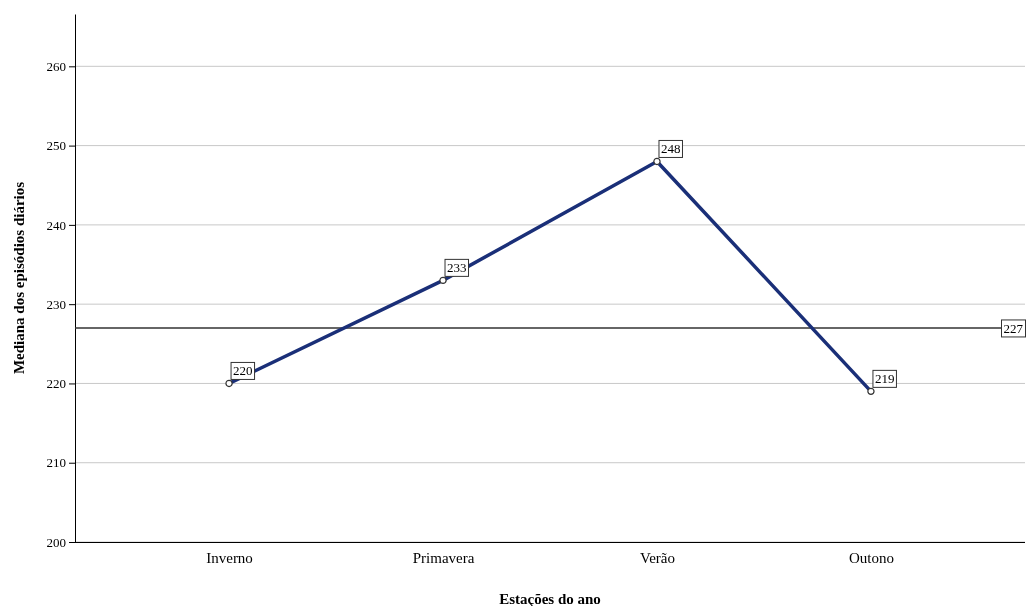 This screenshot has width=1029, height=606. What do you see at coordinates (1013, 328) in the screenshot?
I see `ref-line-label: 227` at bounding box center [1013, 328].